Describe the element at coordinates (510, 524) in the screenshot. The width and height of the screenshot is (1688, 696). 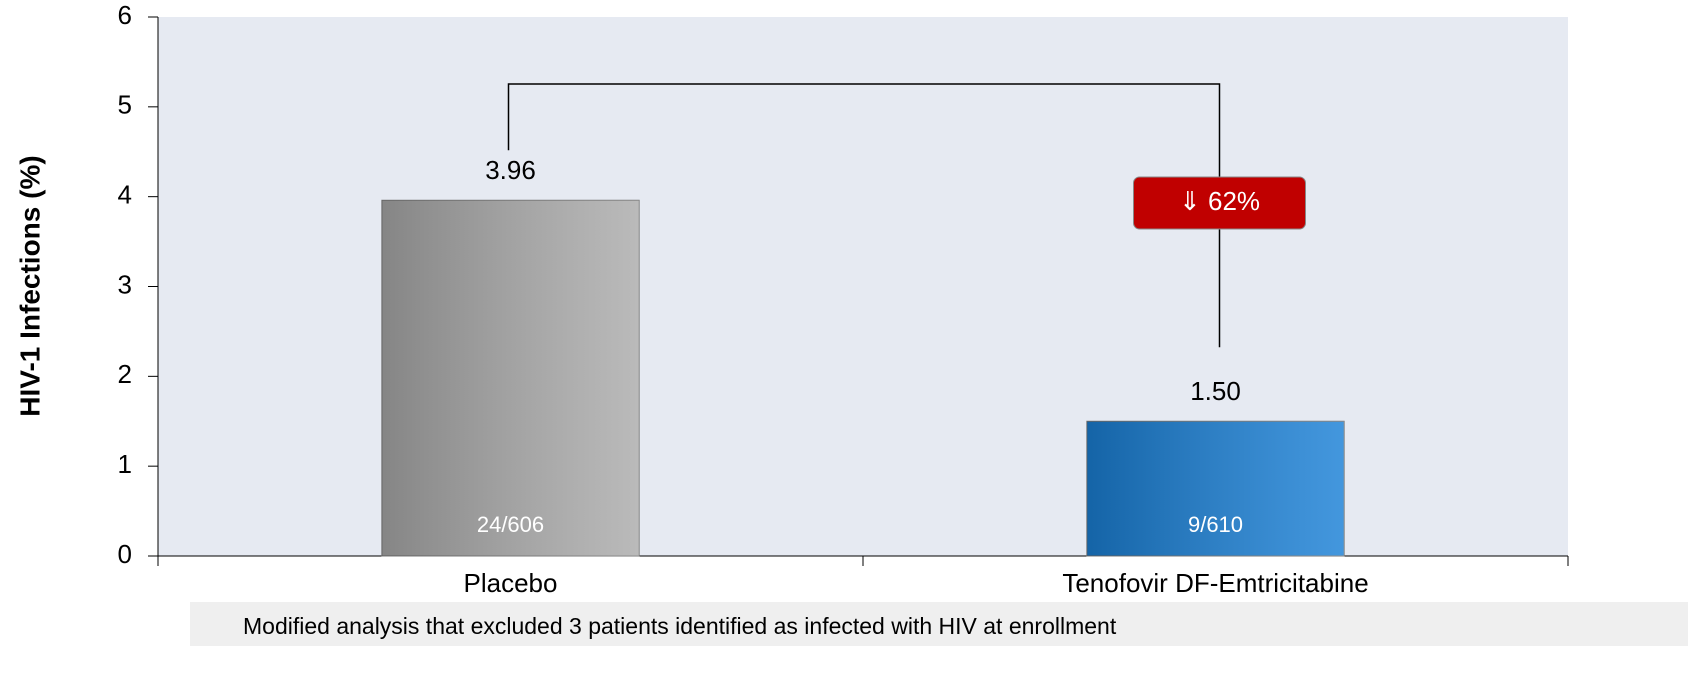
I see `bar-label: 24/606` at that location.